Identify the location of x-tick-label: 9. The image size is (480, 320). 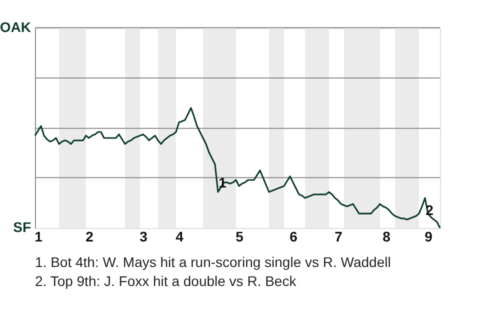
(428, 236).